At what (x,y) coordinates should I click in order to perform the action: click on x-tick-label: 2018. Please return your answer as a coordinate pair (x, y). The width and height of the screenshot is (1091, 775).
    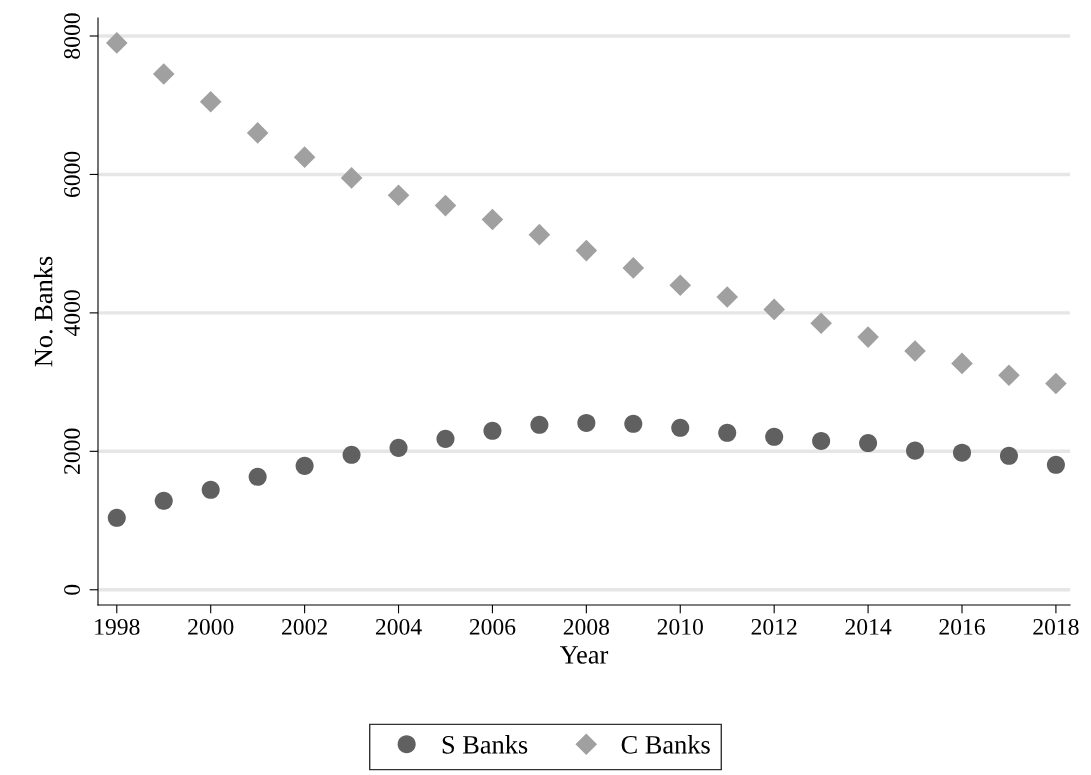
    Looking at the image, I should click on (1056, 626).